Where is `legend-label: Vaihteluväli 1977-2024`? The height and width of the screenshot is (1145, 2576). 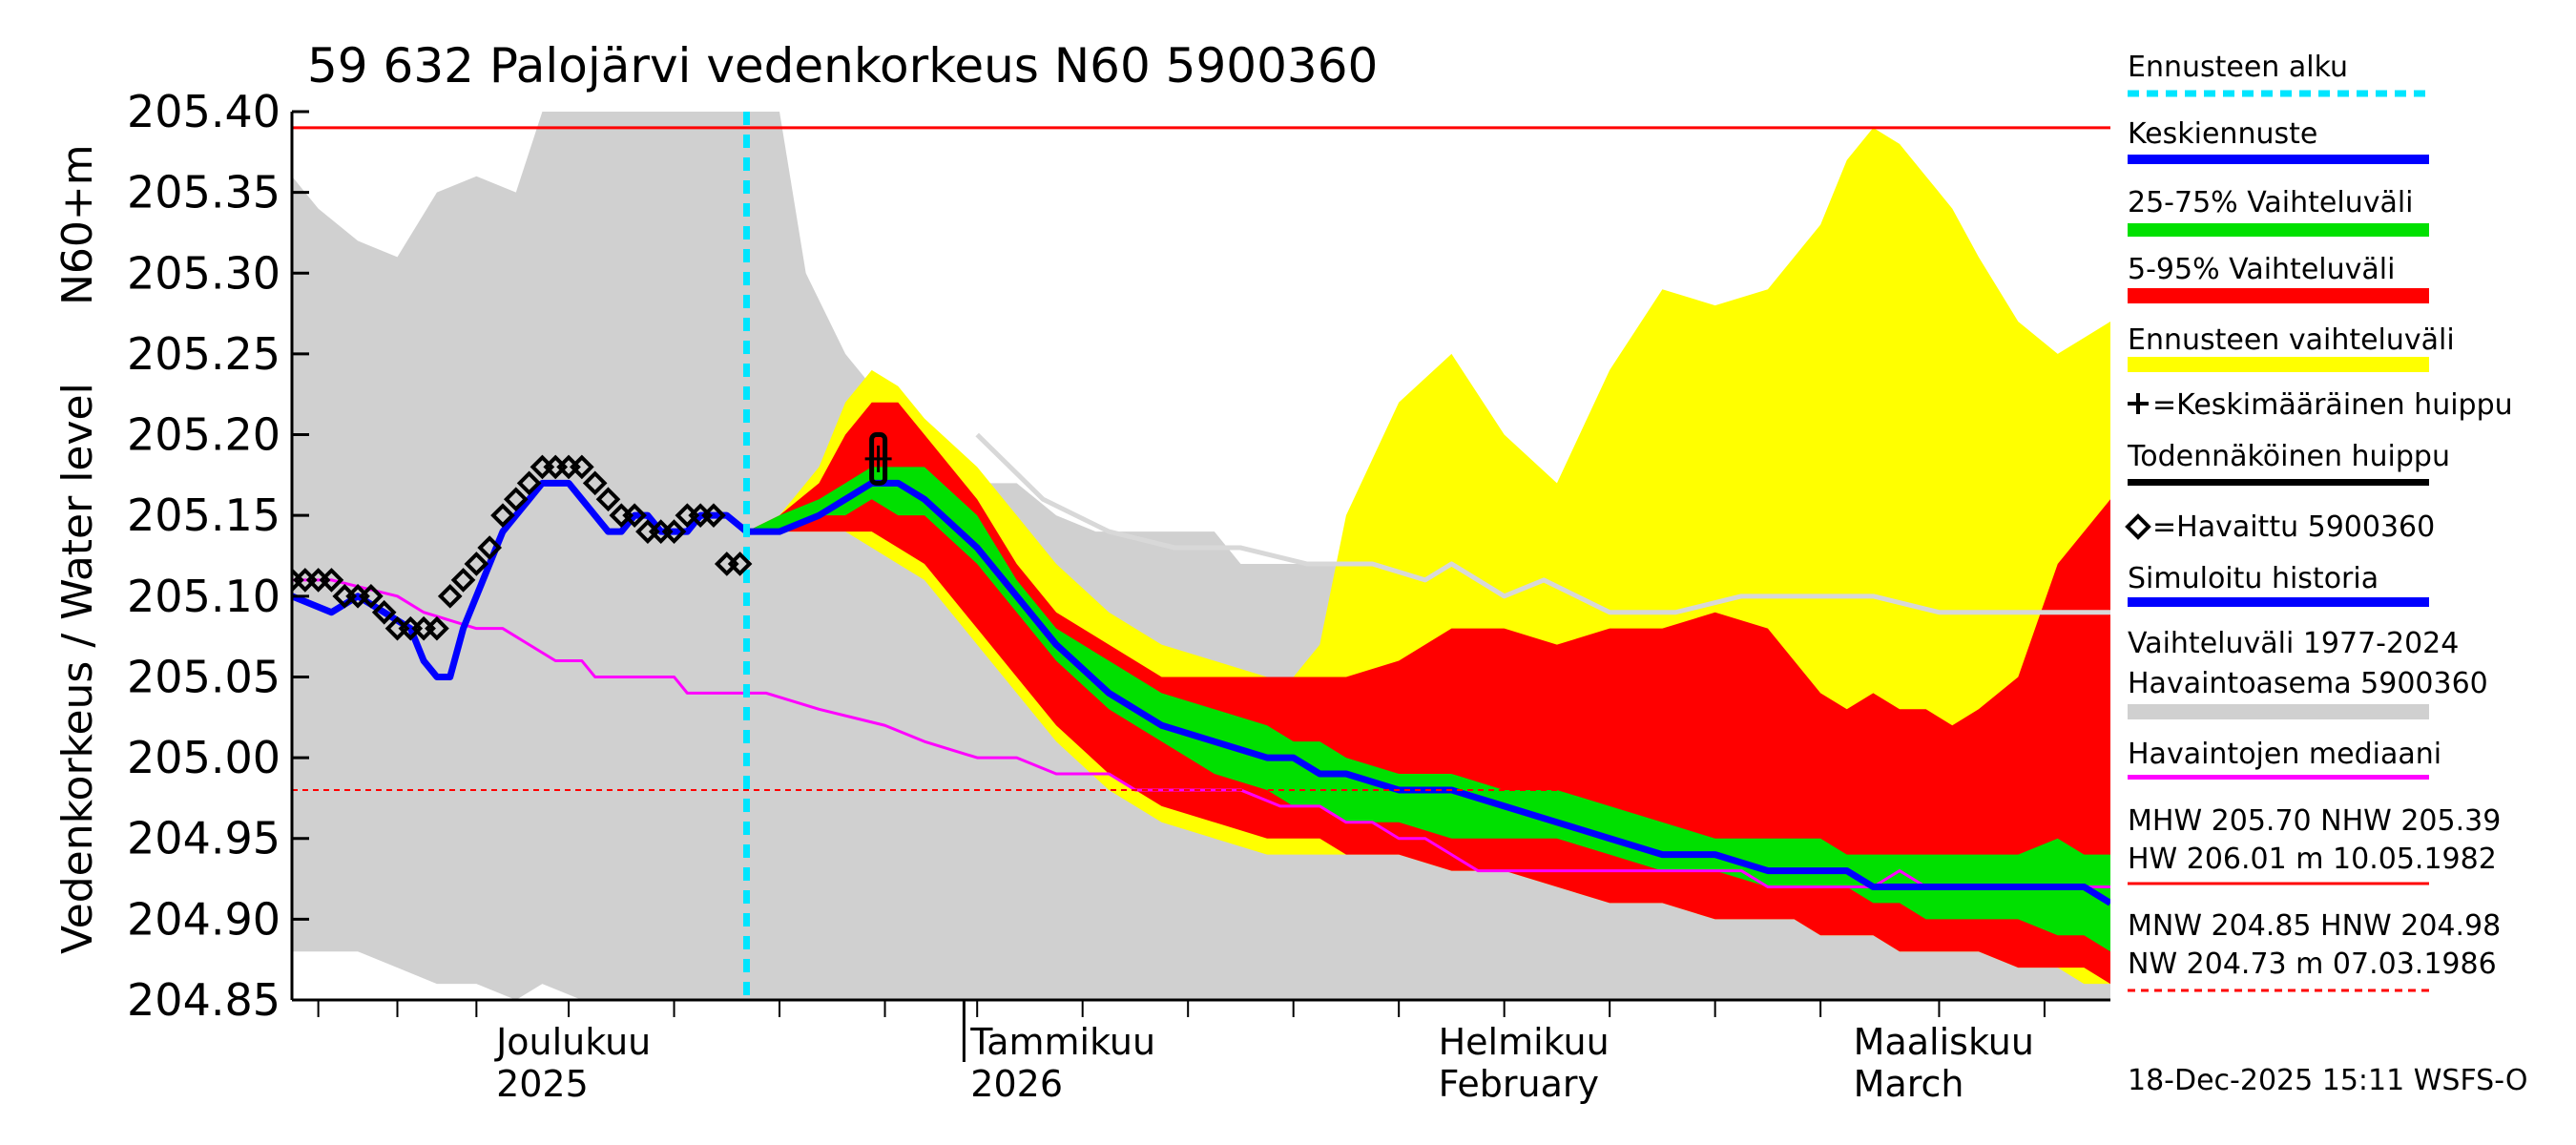
legend-label: Vaihteluväli 1977-2024 is located at coordinates (2293, 643).